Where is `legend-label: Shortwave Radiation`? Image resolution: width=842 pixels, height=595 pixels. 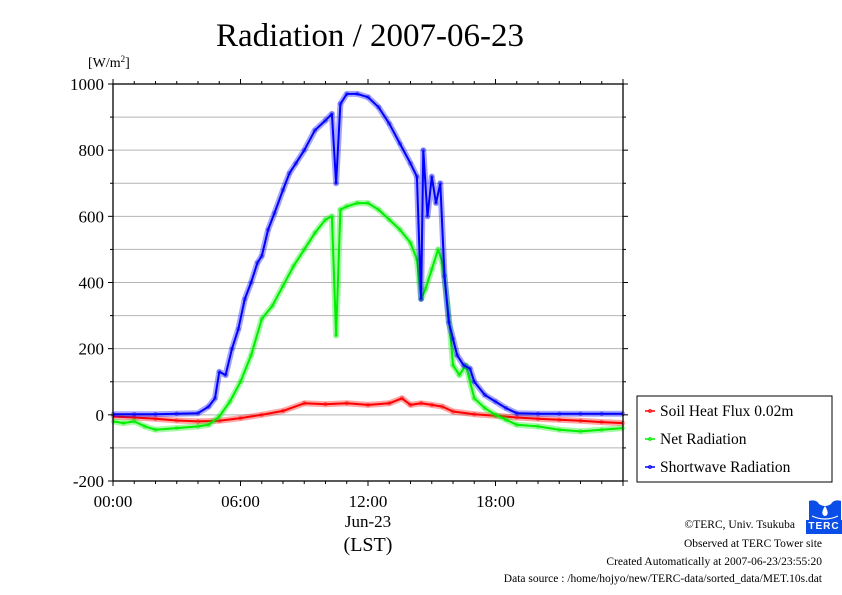 legend-label: Shortwave Radiation is located at coordinates (725, 467).